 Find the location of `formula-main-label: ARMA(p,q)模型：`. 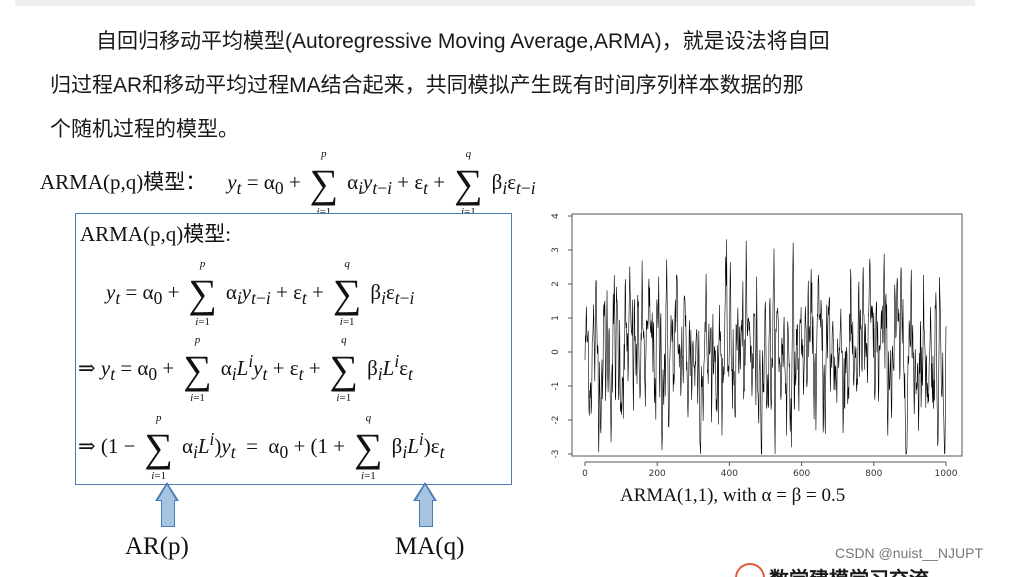

formula-main-label: ARMA(p,q)模型： is located at coordinates (123, 181).